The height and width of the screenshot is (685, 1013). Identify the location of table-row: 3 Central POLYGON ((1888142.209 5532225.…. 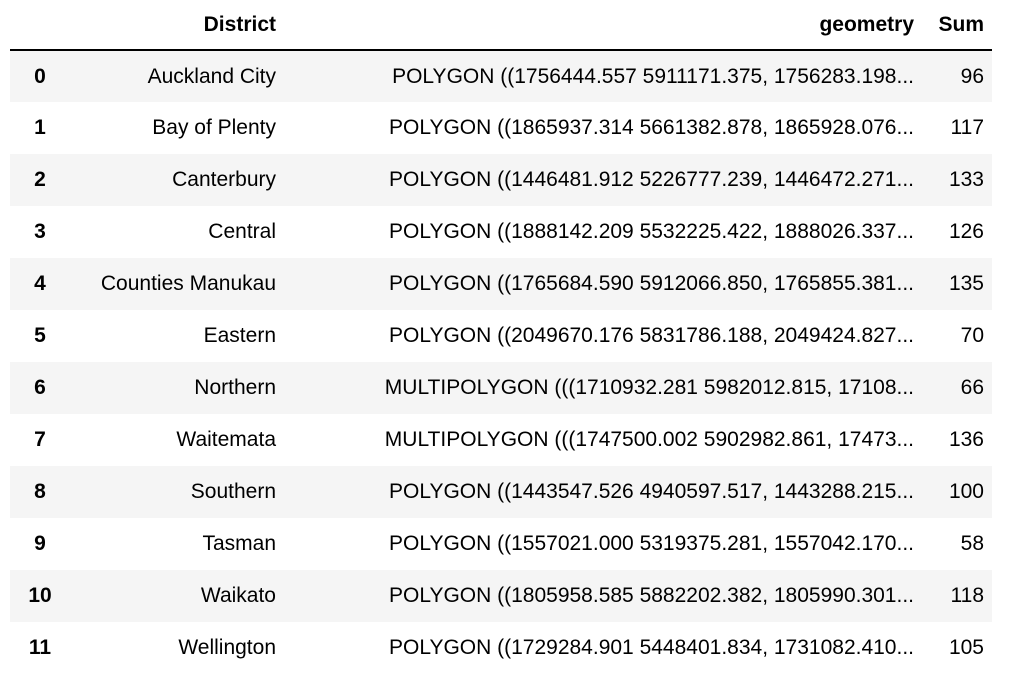
(501, 232).